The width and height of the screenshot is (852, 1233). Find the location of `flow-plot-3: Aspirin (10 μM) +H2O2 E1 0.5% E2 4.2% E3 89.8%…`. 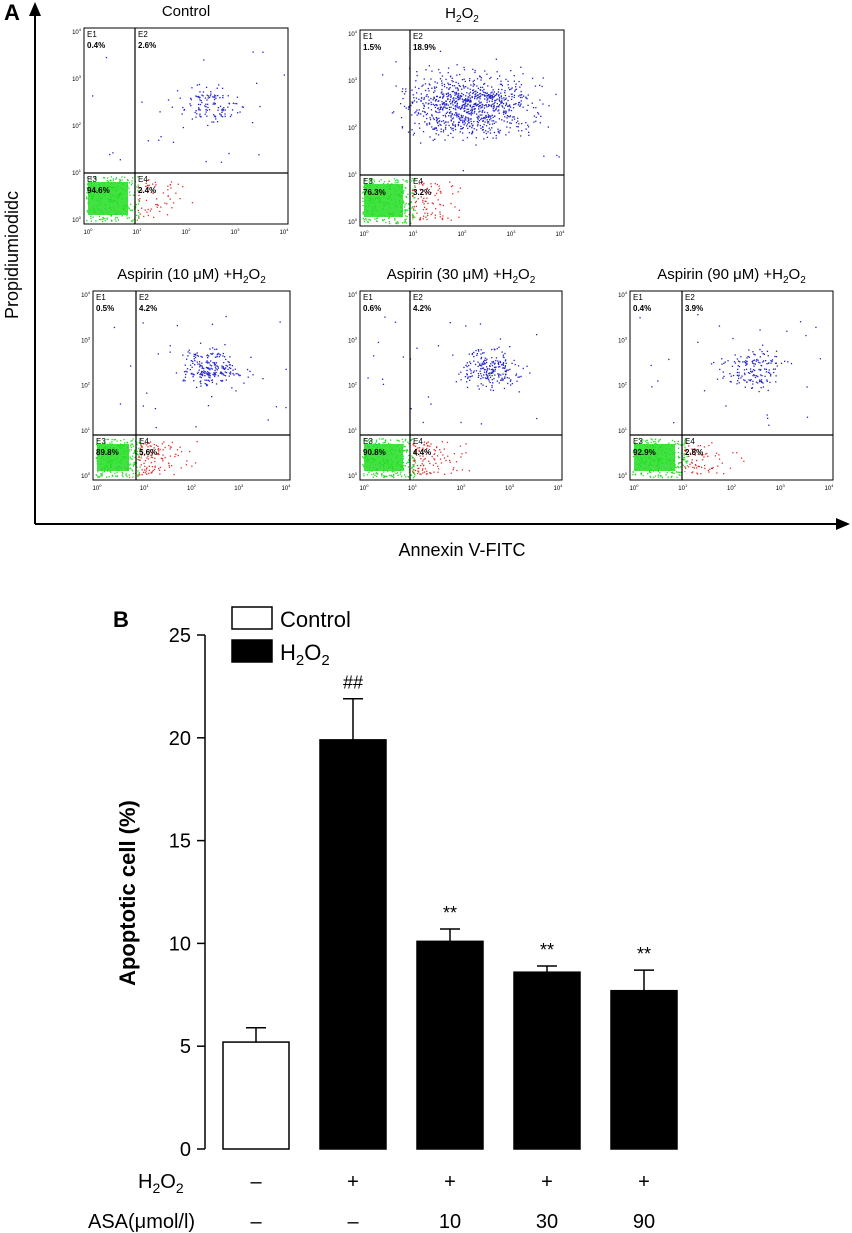

flow-plot-3: Aspirin (10 μM) +H2O2 E1 0.5% E2 4.2% E3 89.8%… is located at coordinates (186, 379).